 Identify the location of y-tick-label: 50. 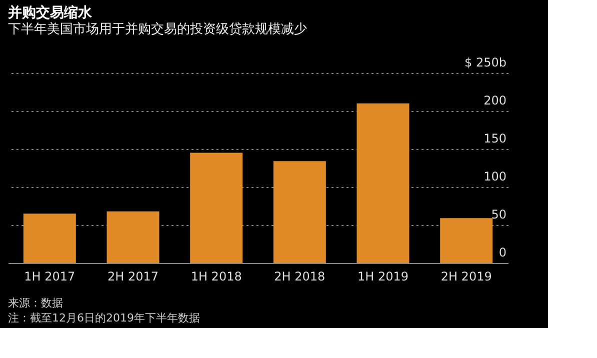
(498, 215).